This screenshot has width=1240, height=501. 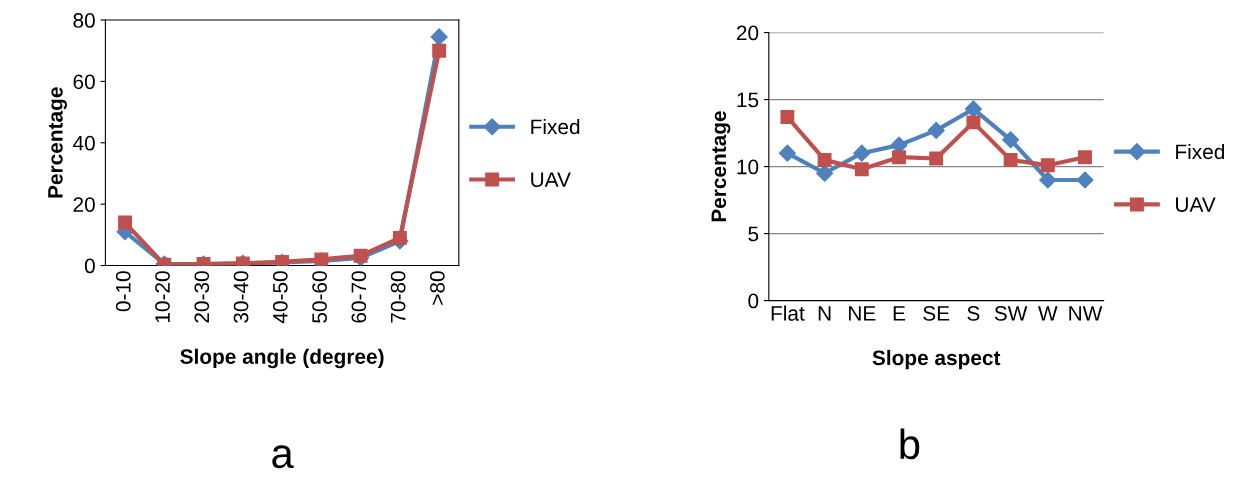 What do you see at coordinates (936, 359) in the screenshot?
I see `x-axis-title: Slope aspect` at bounding box center [936, 359].